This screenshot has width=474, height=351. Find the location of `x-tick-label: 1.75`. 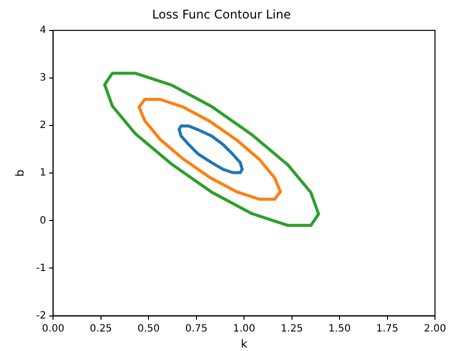

x-tick-label: 1.75 is located at coordinates (387, 328).